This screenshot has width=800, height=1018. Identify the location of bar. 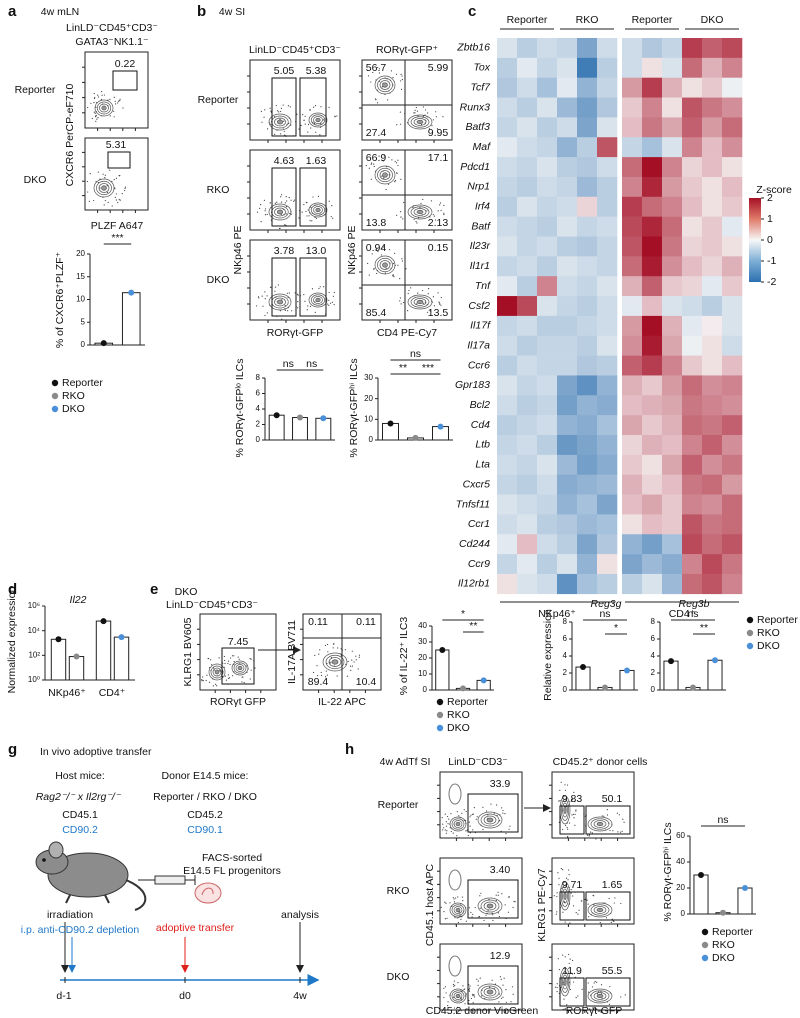
(701, 894).